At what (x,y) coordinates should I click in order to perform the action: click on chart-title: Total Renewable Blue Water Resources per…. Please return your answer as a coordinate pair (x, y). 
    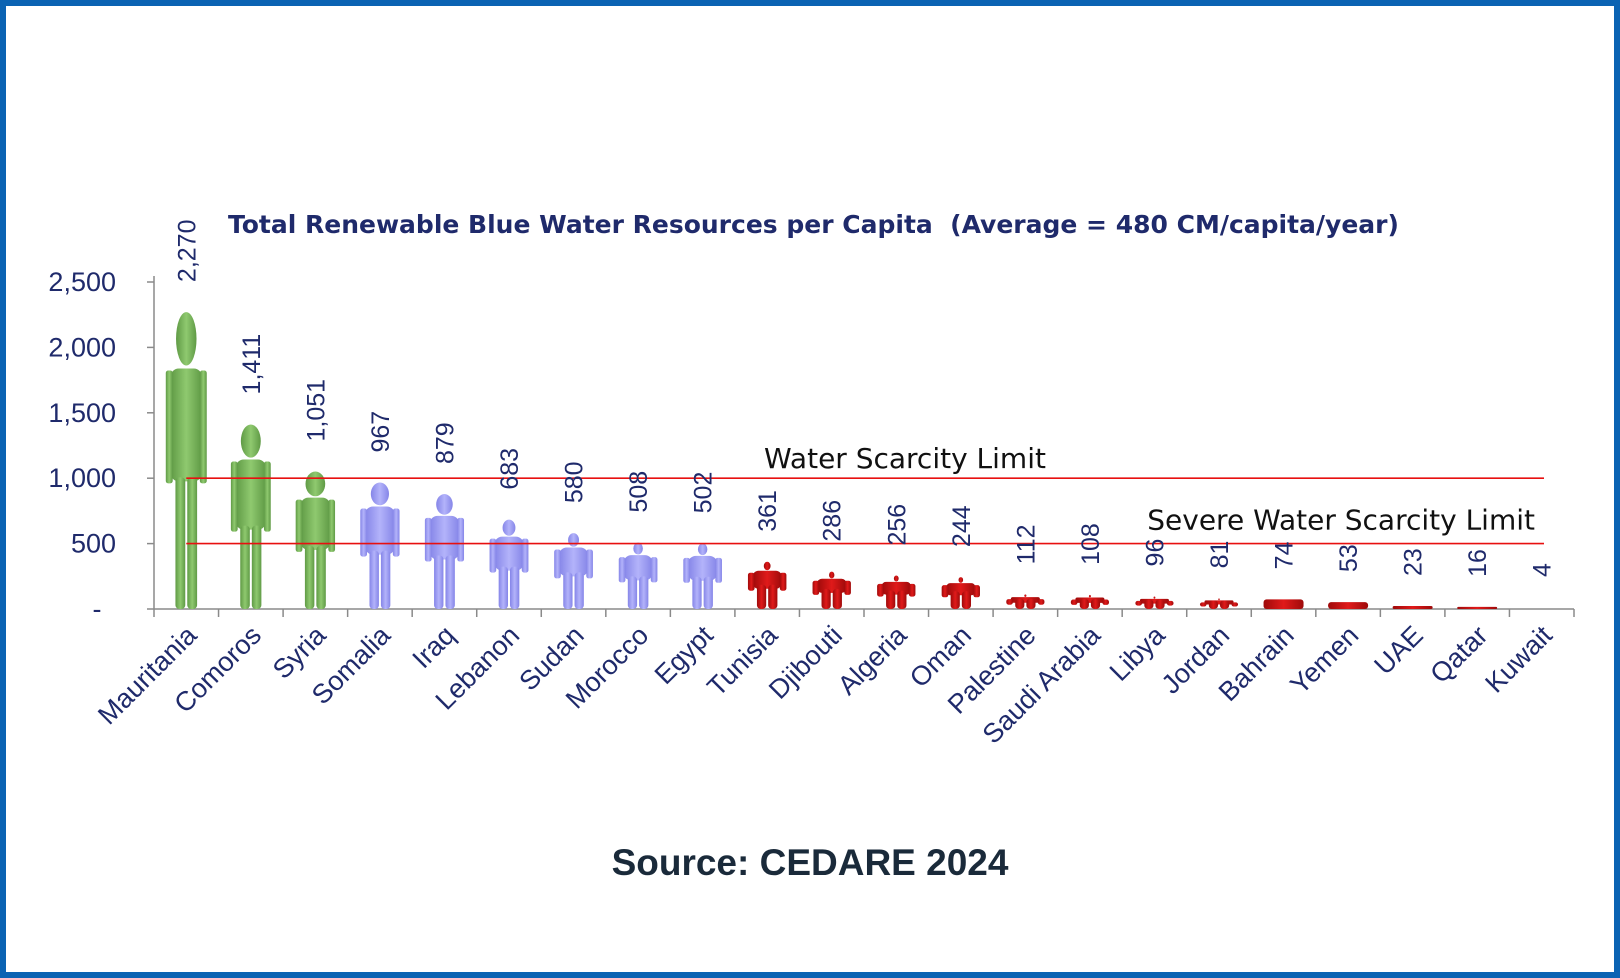
    Looking at the image, I should click on (813, 224).